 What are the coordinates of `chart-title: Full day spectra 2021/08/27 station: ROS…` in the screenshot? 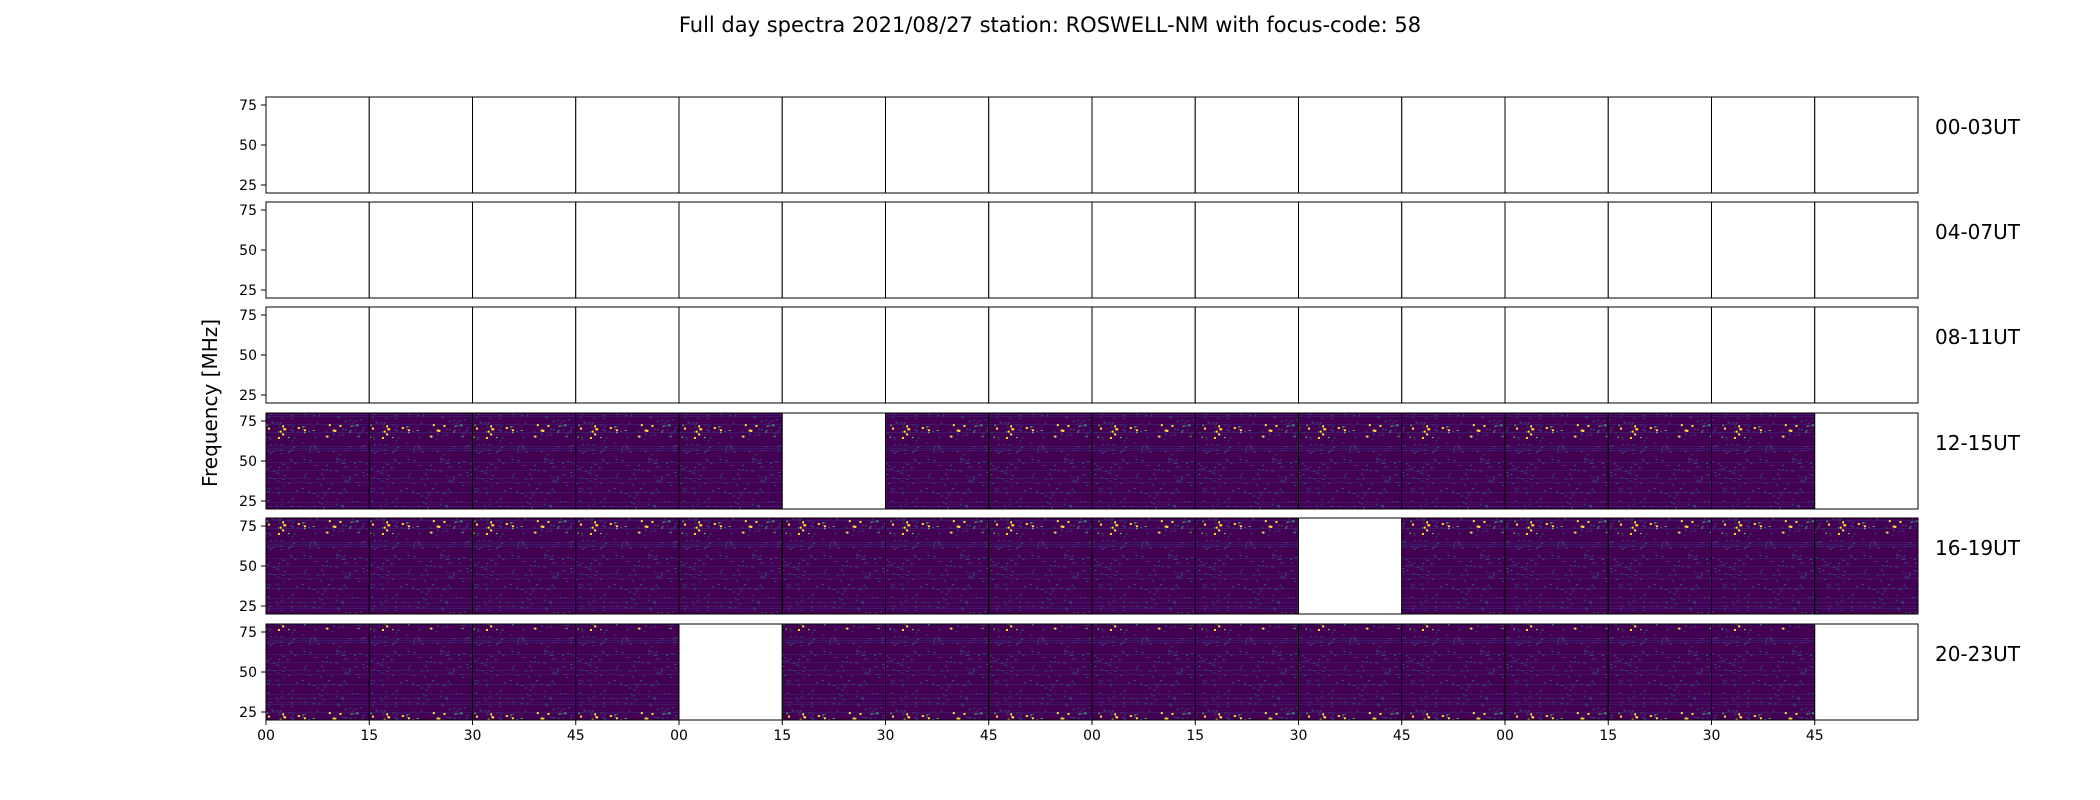 It's located at (1050, 25).